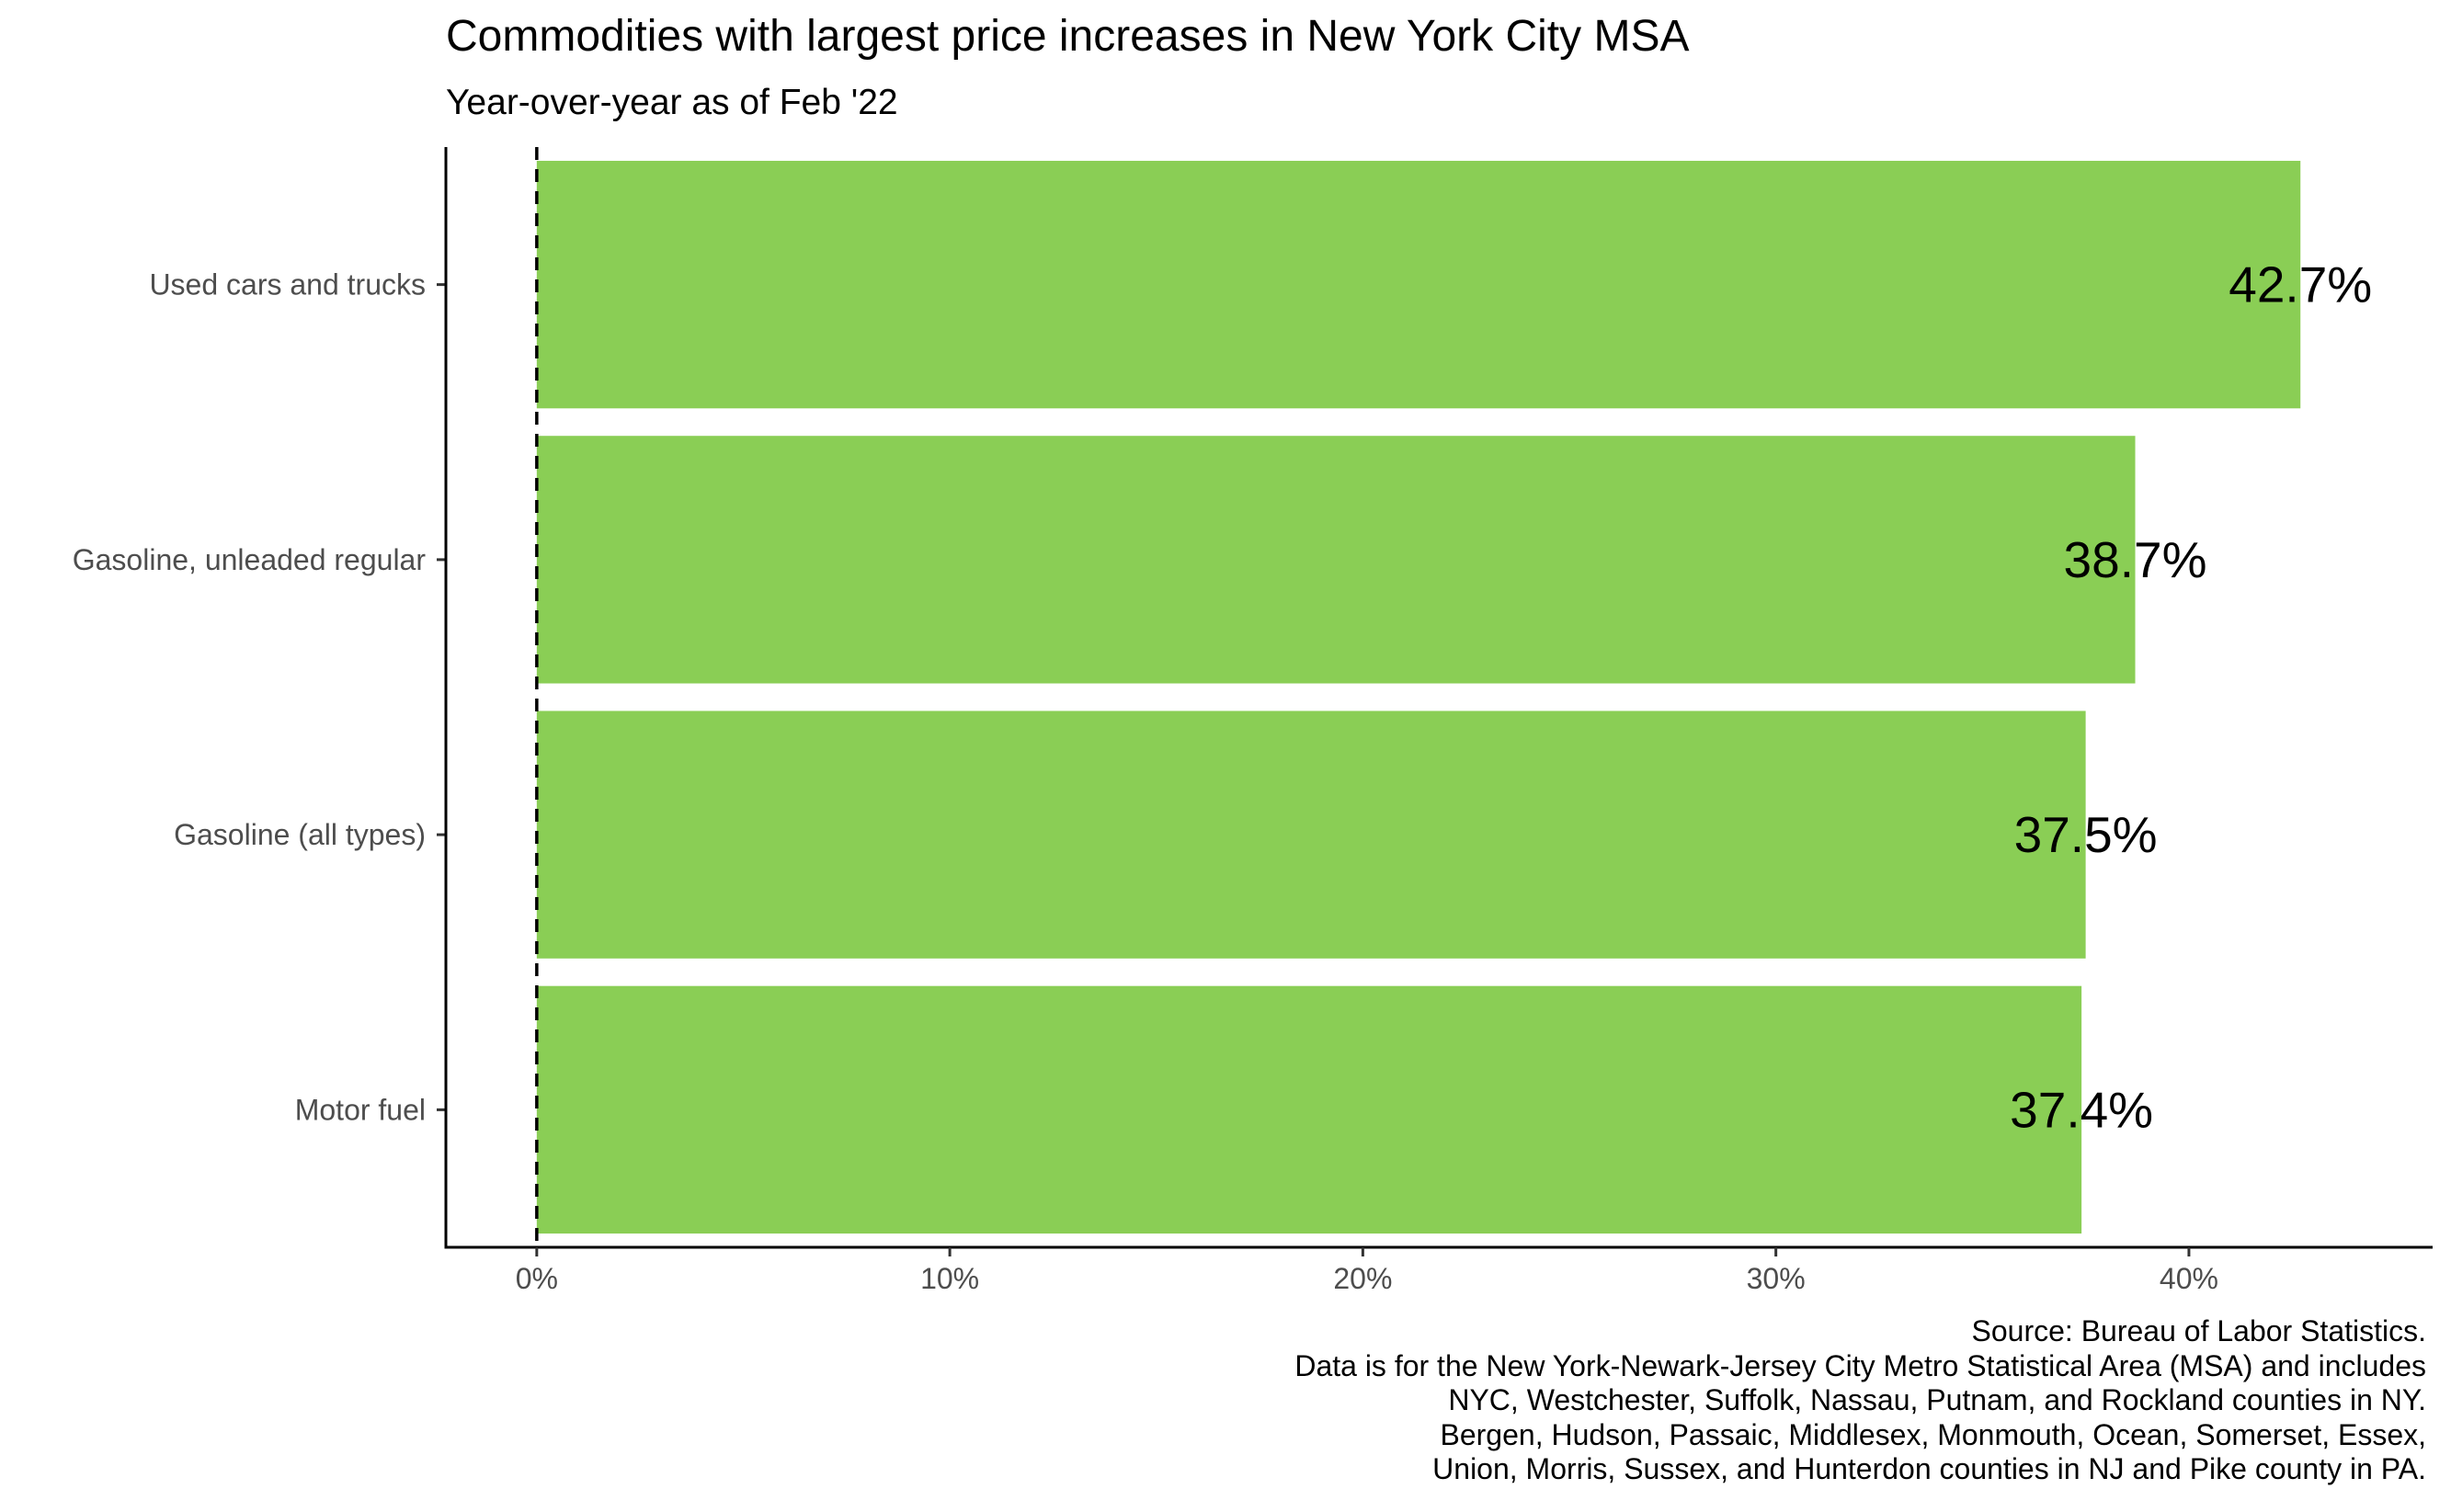 The height and width of the screenshot is (1512, 2451). I want to click on x-tick-label: 30%, so click(1776, 1278).